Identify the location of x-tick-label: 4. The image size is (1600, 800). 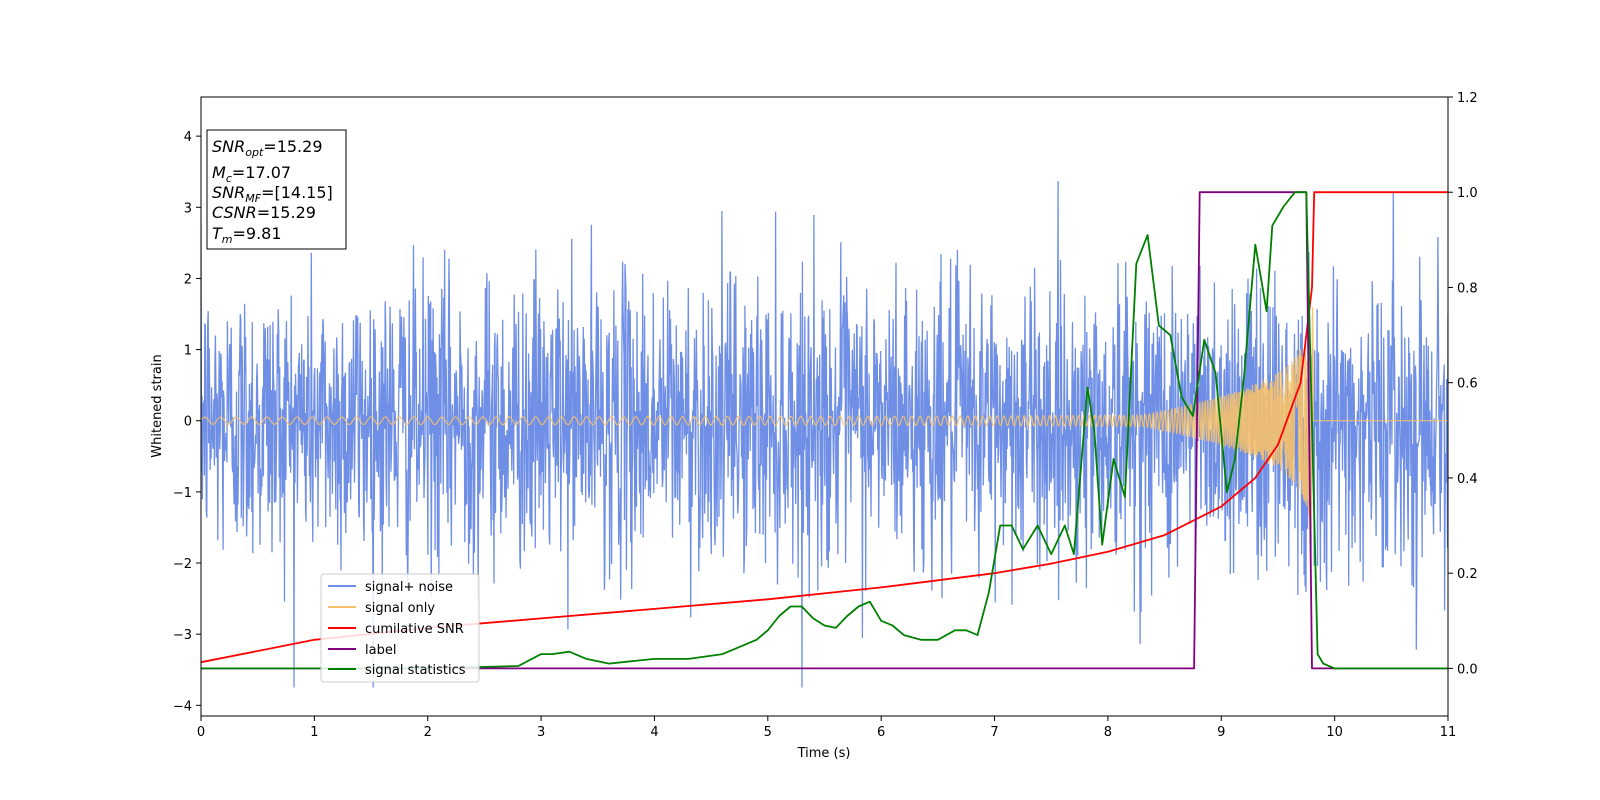
(654, 732).